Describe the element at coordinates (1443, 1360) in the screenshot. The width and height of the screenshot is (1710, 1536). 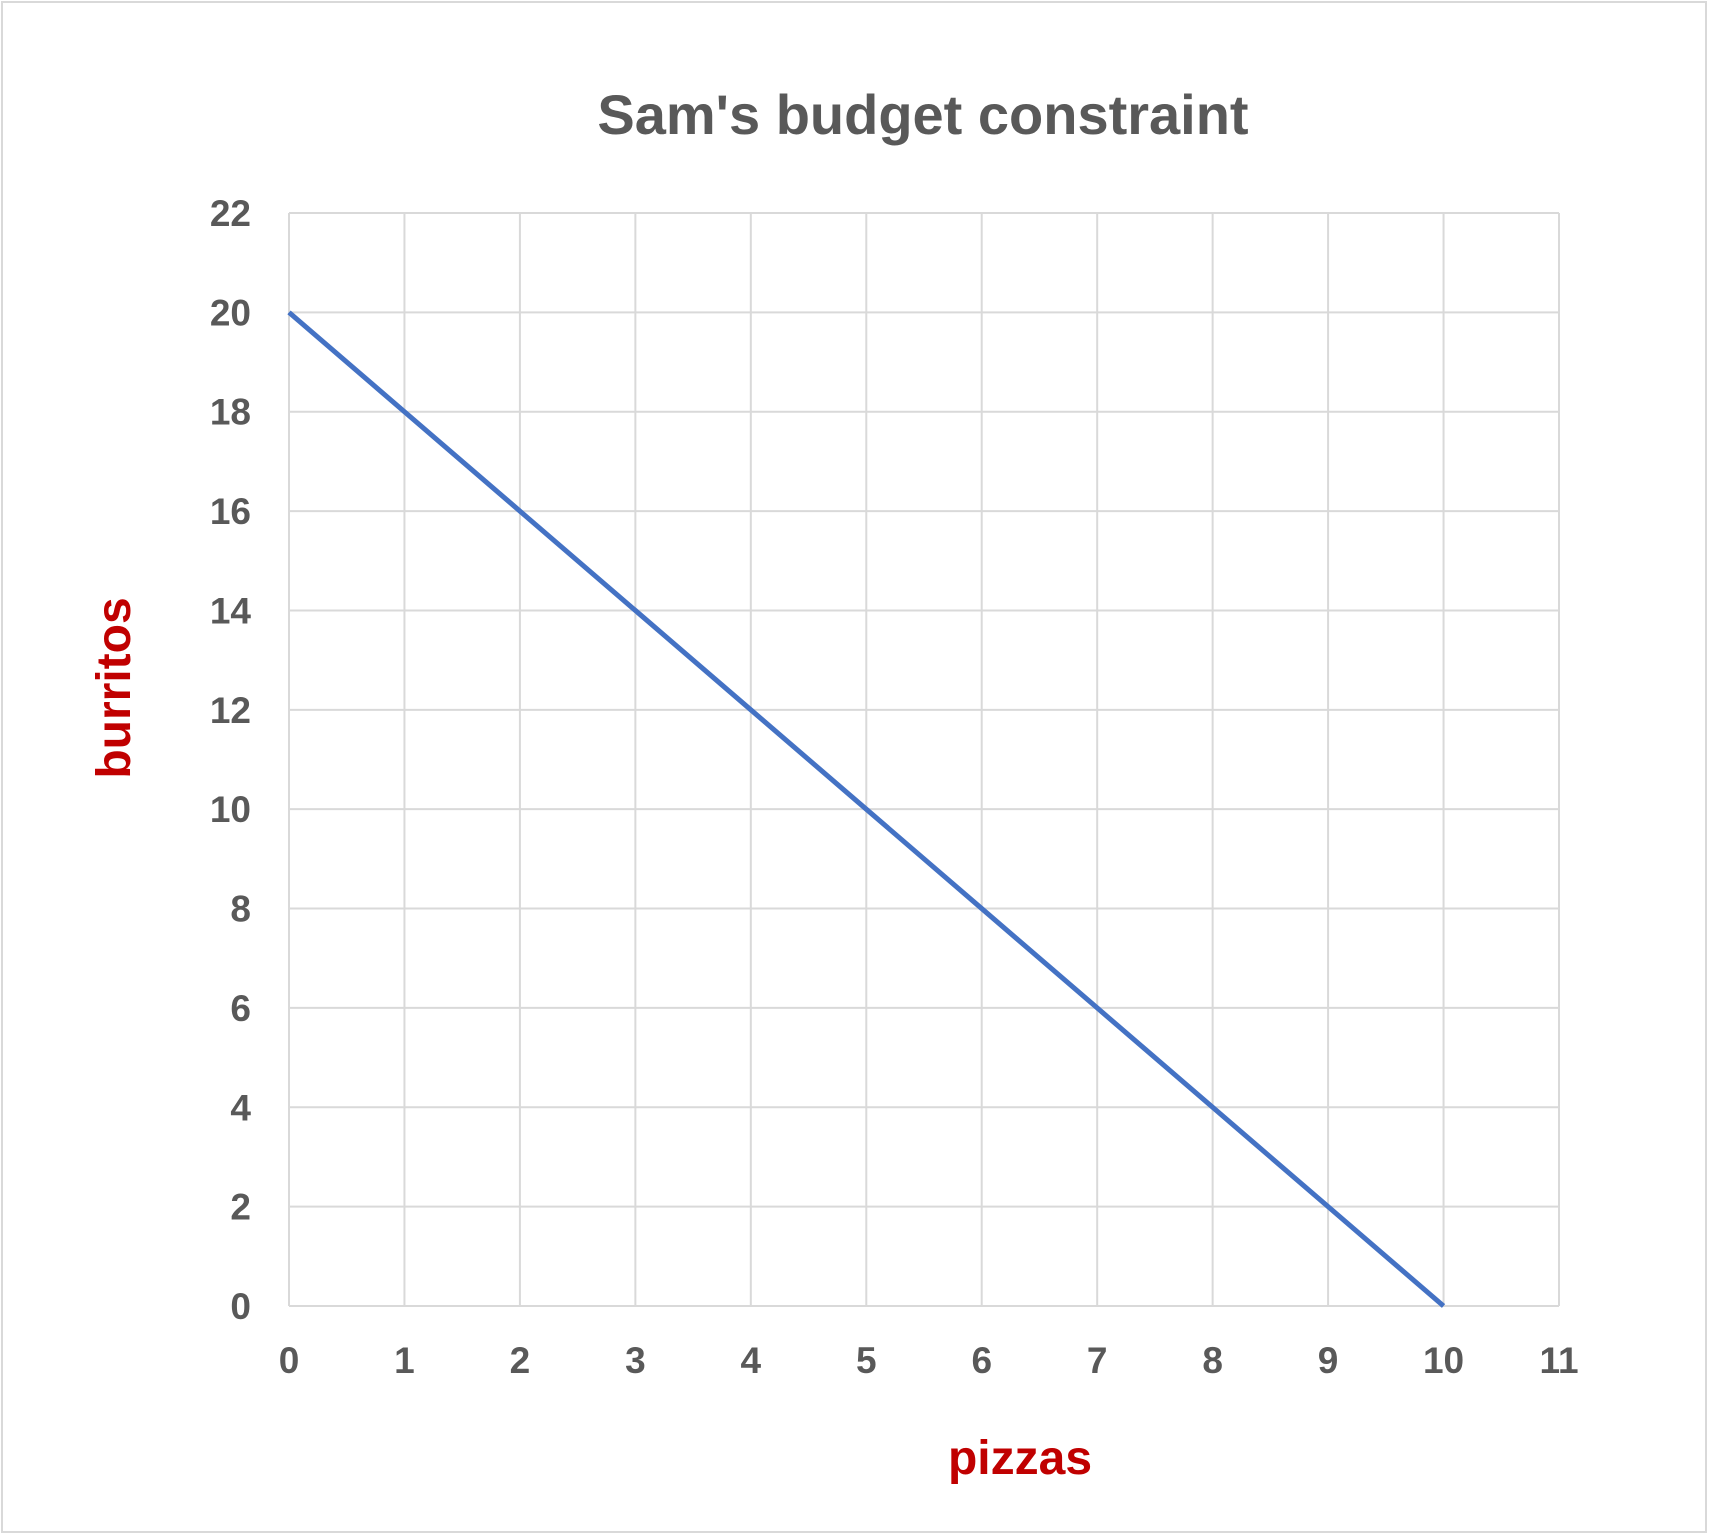
I see `x-tick-label: 10` at that location.